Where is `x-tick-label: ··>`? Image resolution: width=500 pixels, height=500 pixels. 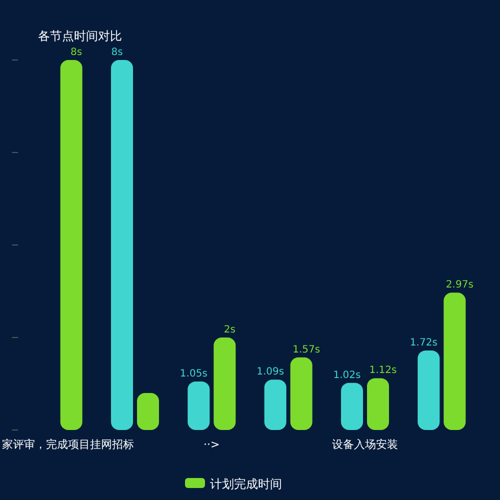
x-tick-label: ··> is located at coordinates (212, 444).